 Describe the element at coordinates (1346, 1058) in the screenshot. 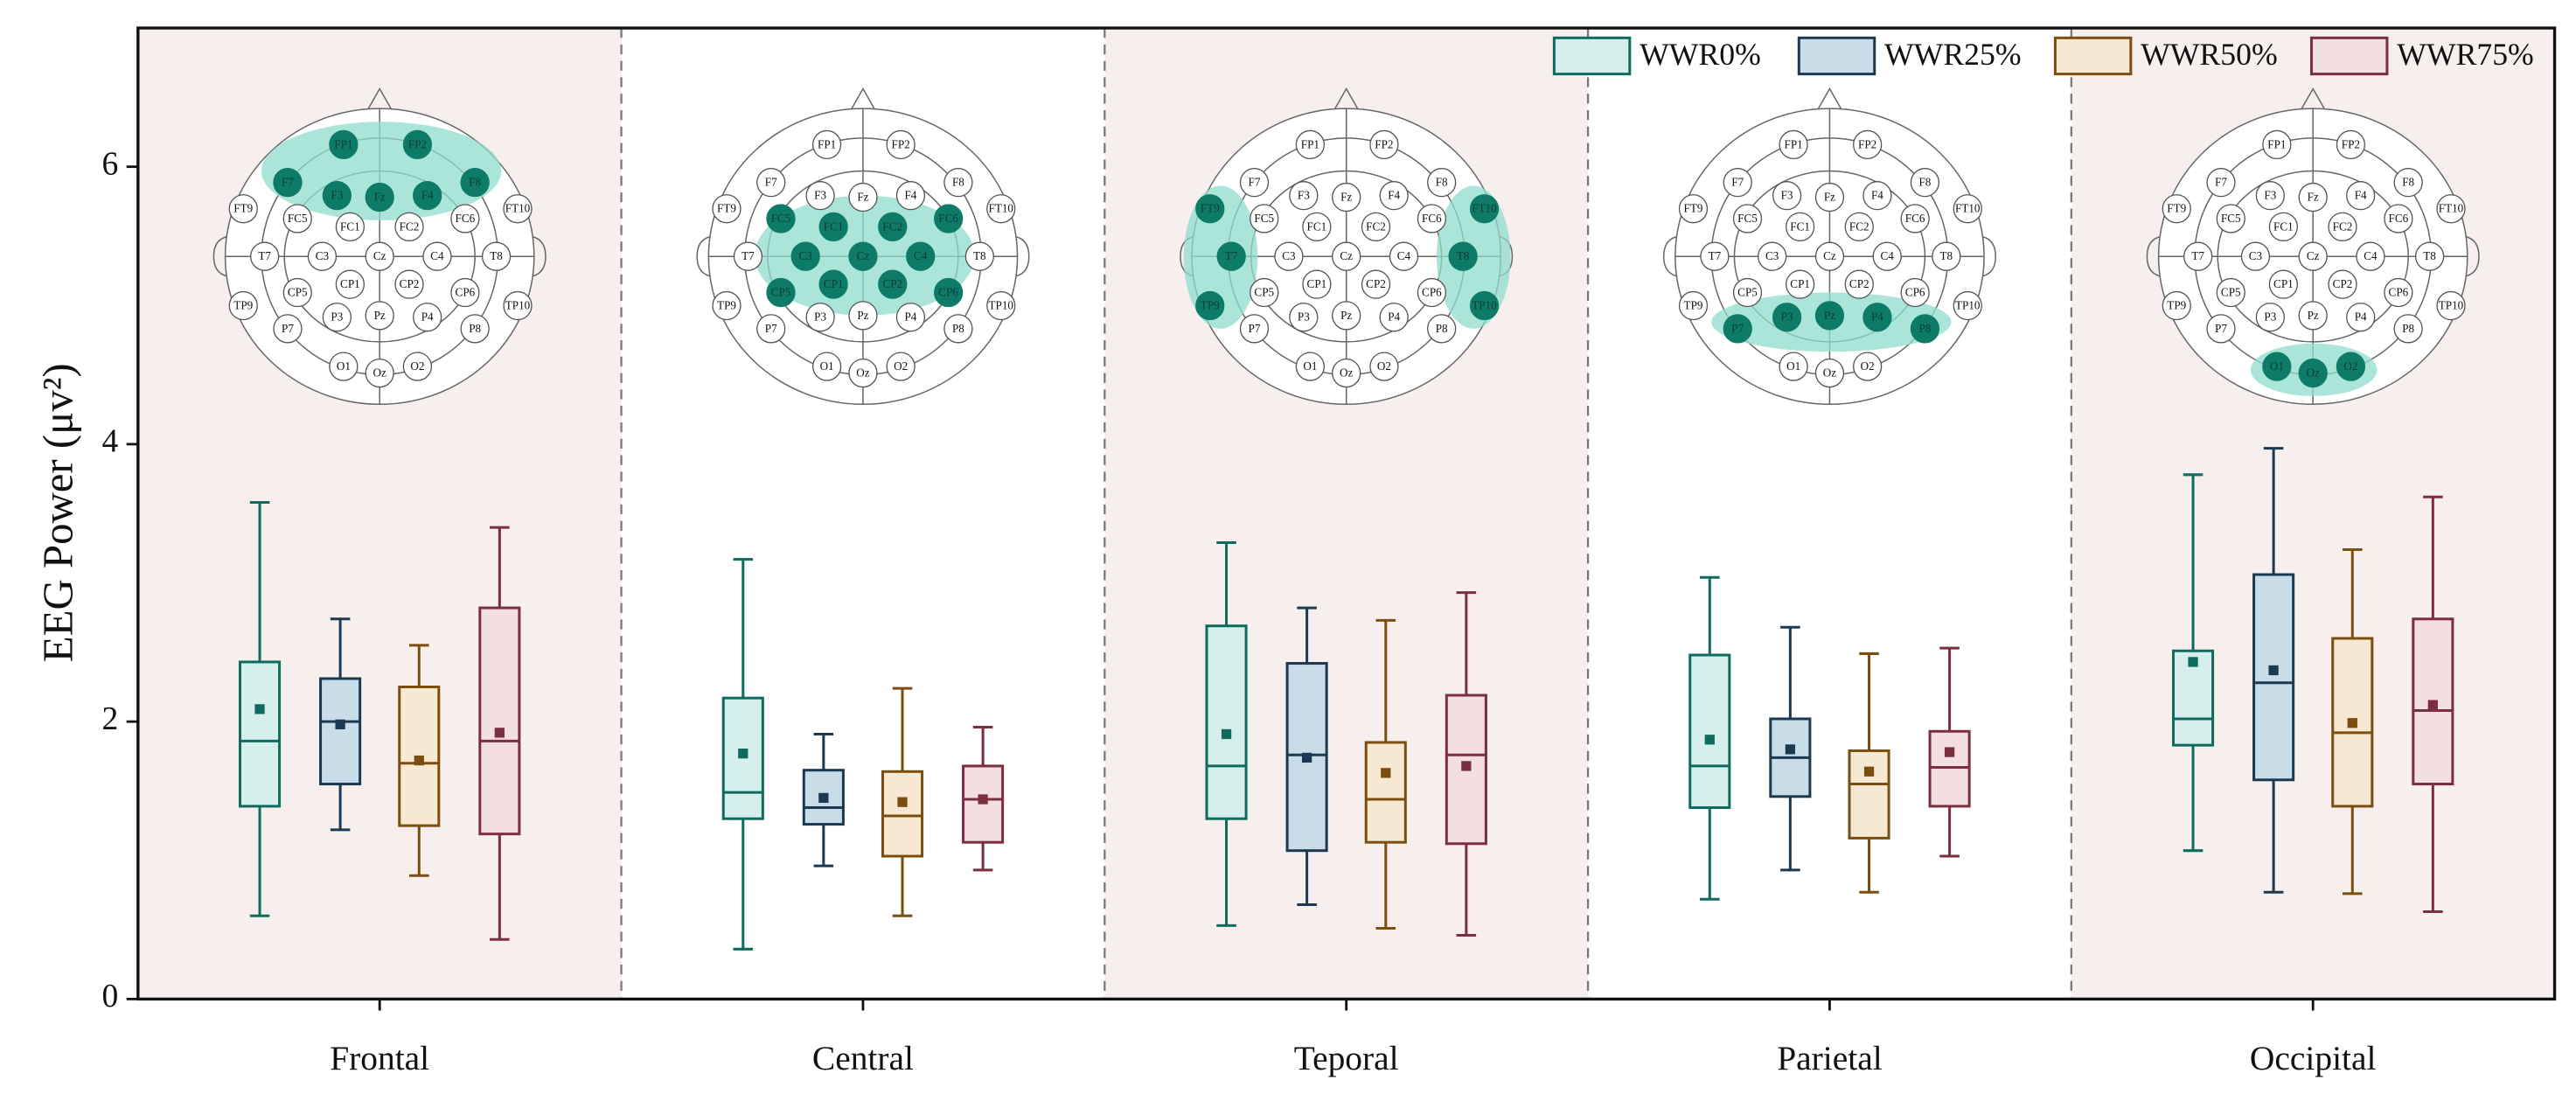

I see `x-tick-label: Teporal` at that location.